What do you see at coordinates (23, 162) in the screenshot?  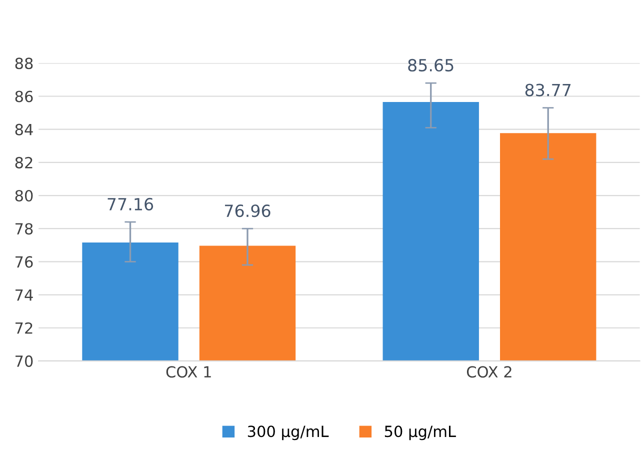 I see `y-tick-label: 82` at bounding box center [23, 162].